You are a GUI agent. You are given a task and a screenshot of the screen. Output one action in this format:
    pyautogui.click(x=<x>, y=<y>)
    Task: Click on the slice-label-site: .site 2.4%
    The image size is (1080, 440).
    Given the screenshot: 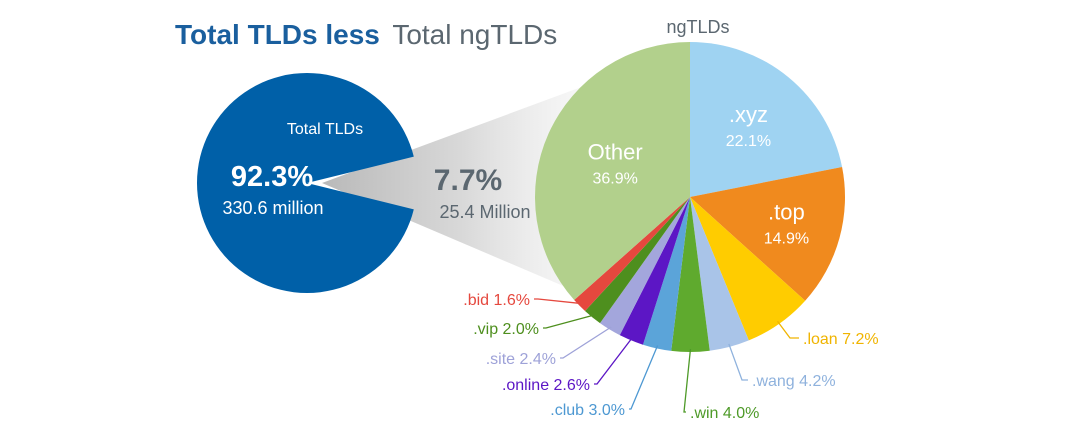 What is the action you would take?
    pyautogui.click(x=521, y=359)
    